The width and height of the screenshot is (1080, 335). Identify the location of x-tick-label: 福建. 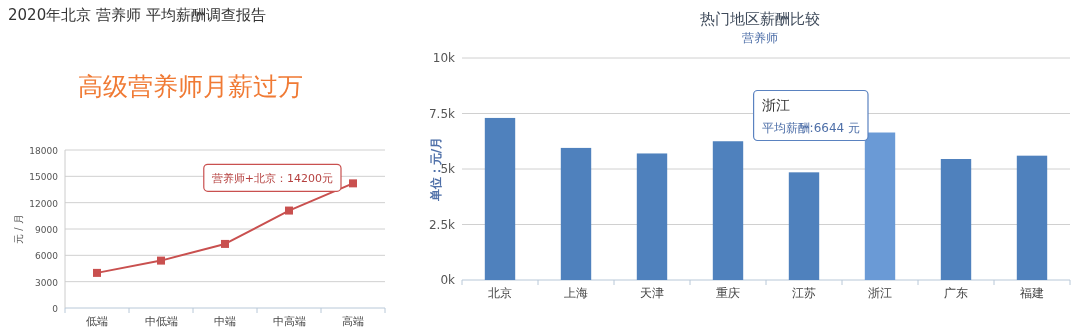
(1032, 293).